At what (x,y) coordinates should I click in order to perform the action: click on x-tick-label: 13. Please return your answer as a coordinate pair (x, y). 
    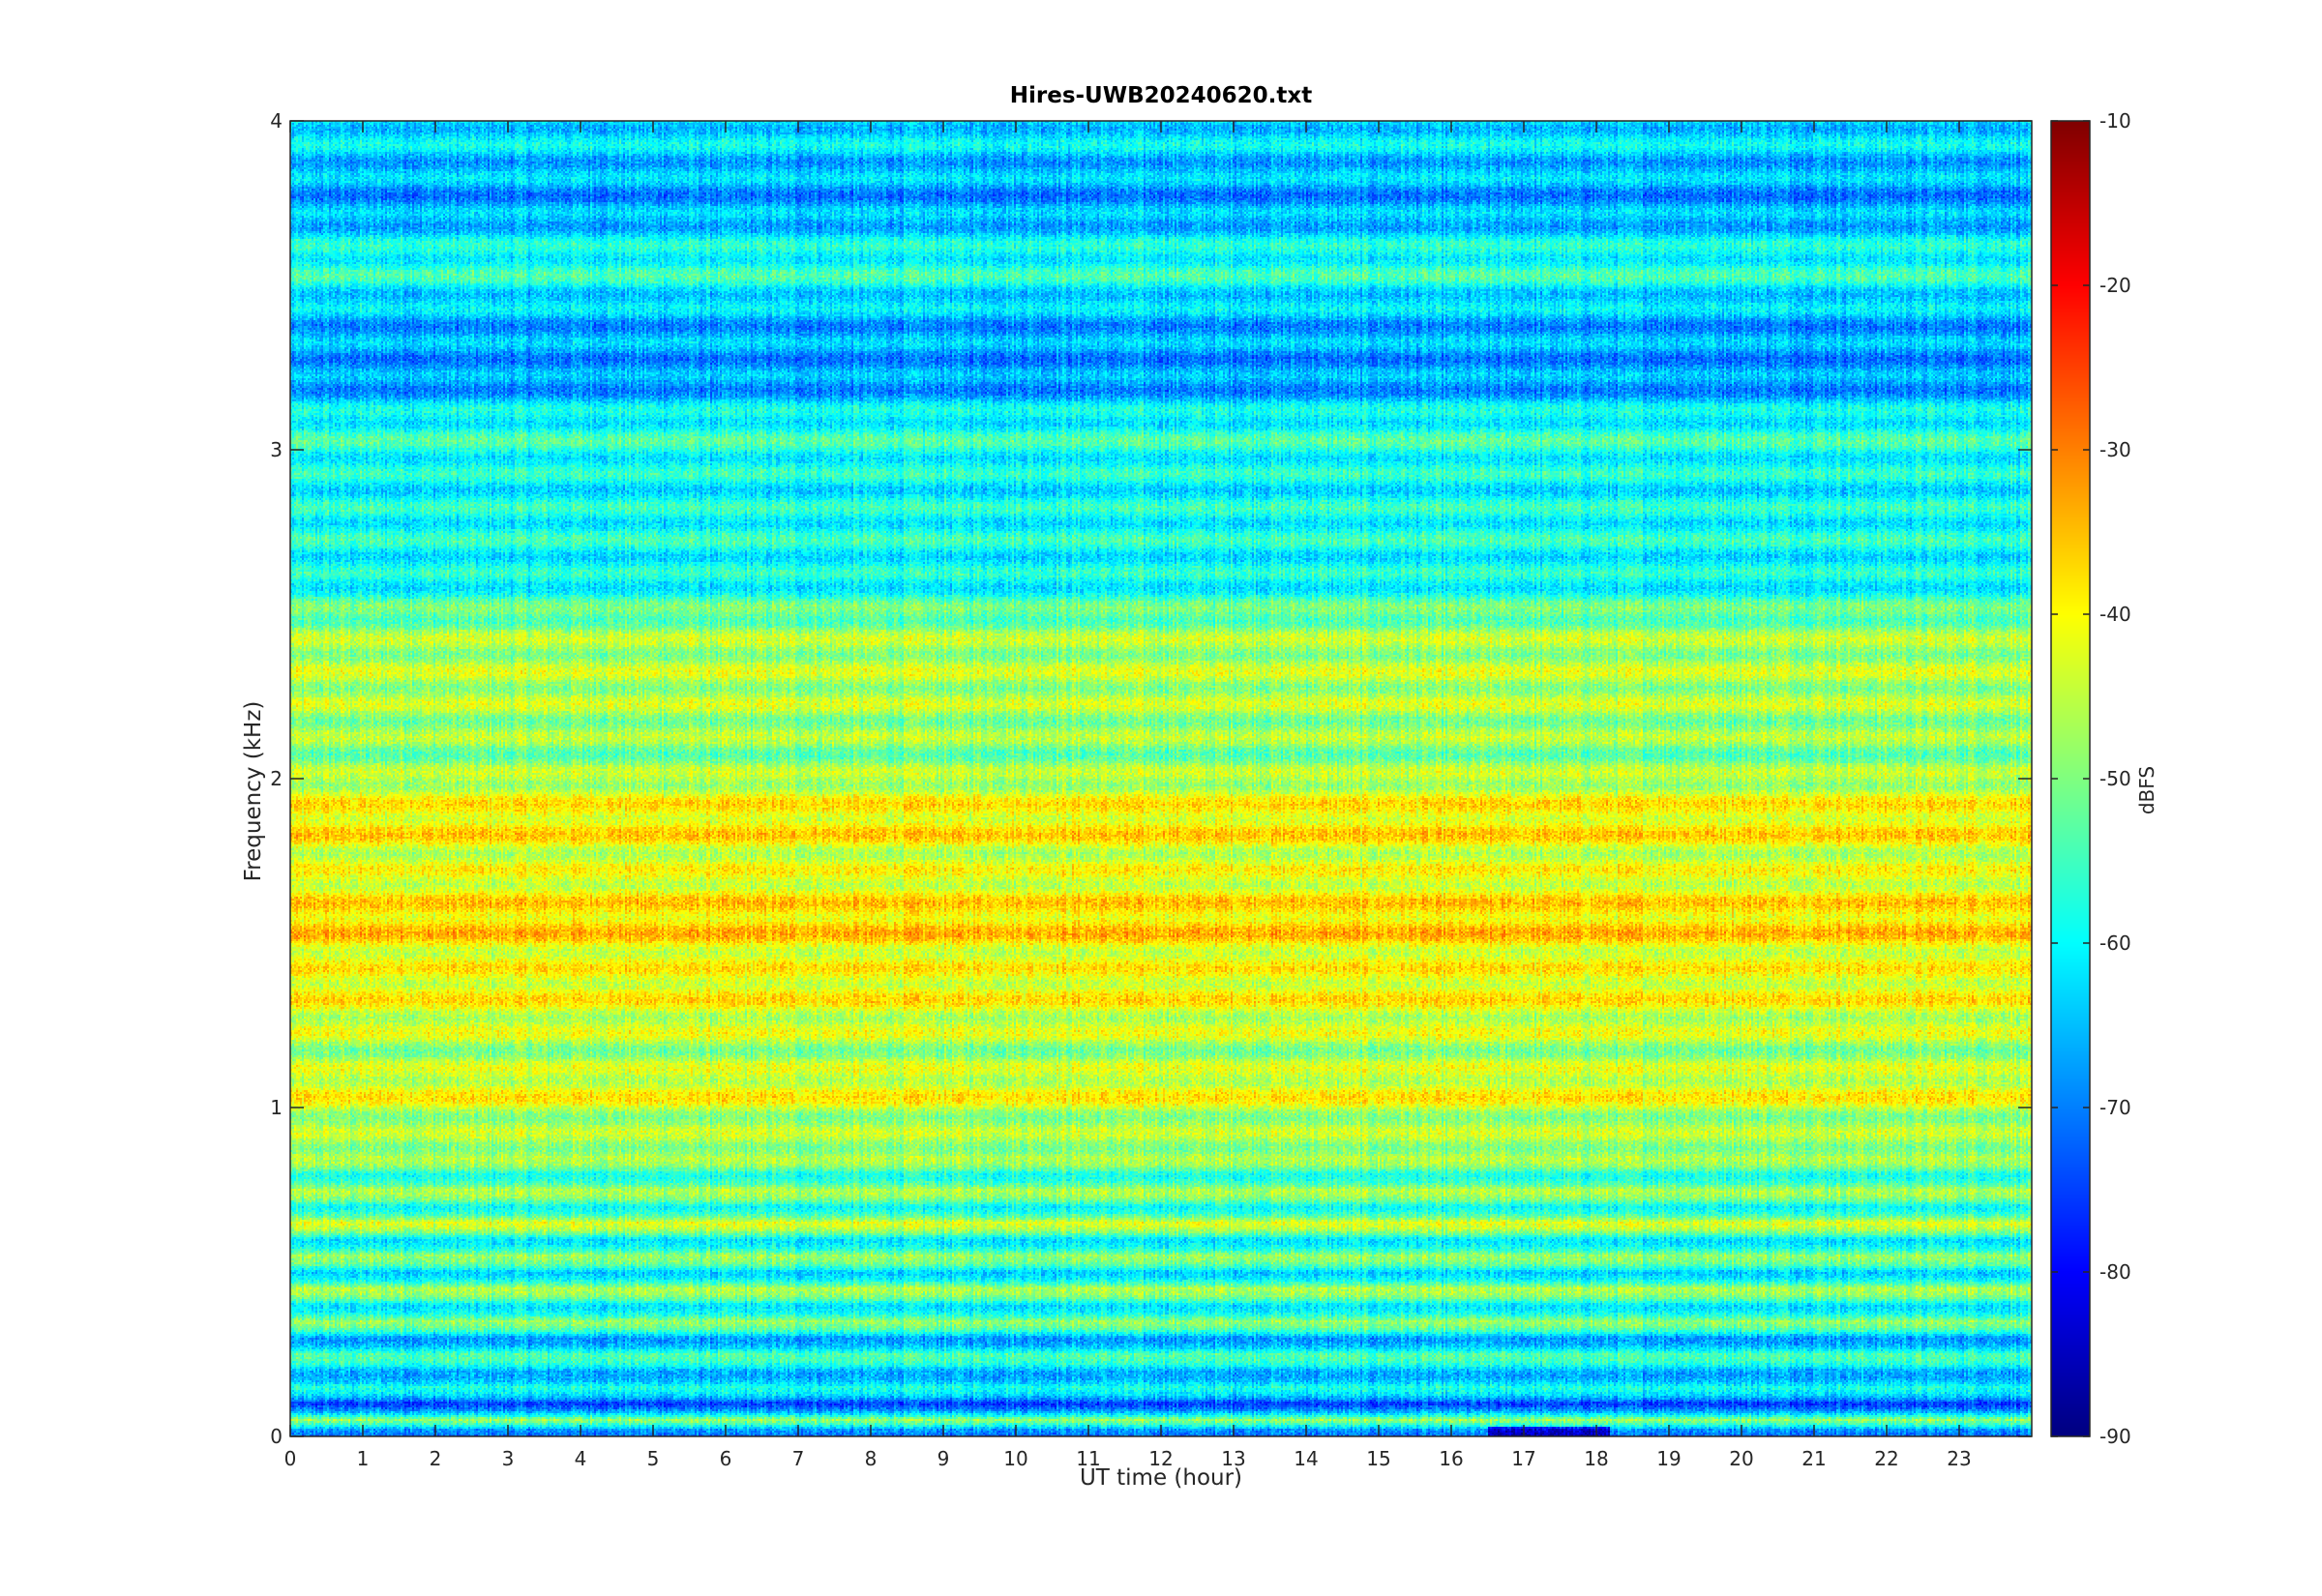
    Looking at the image, I should click on (1233, 1458).